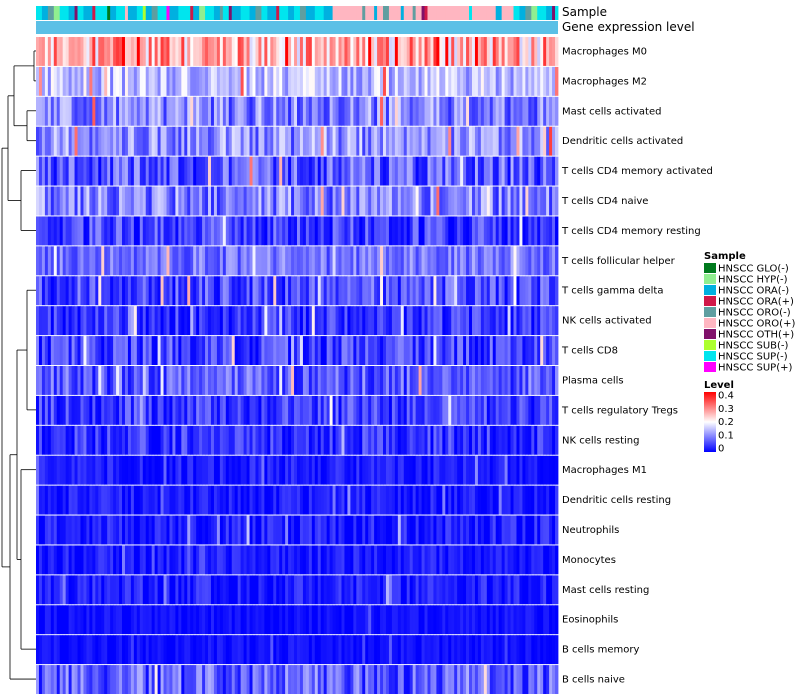  Describe the element at coordinates (710, 323) in the screenshot. I see `sample-legend-swatch` at that location.